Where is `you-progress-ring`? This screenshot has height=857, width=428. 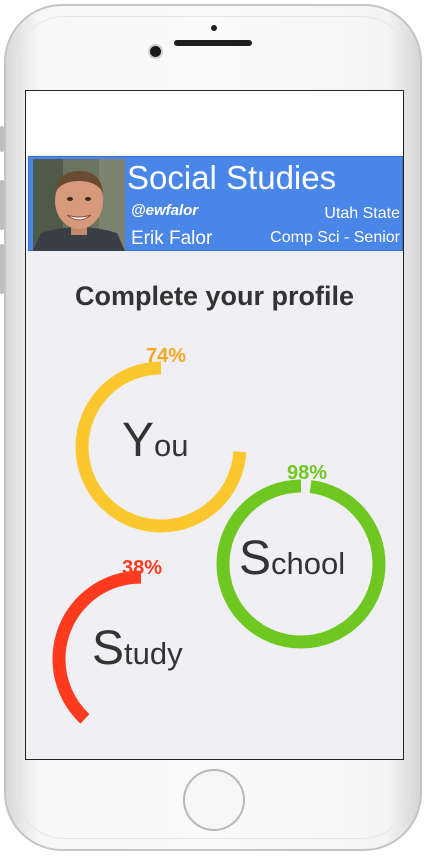 you-progress-ring is located at coordinates (161, 447).